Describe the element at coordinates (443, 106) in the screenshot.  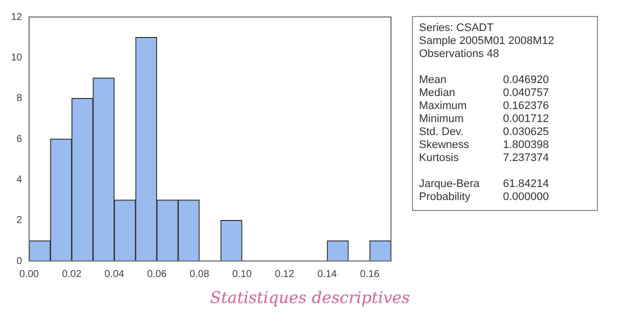
I see `text: Maximum` at that location.